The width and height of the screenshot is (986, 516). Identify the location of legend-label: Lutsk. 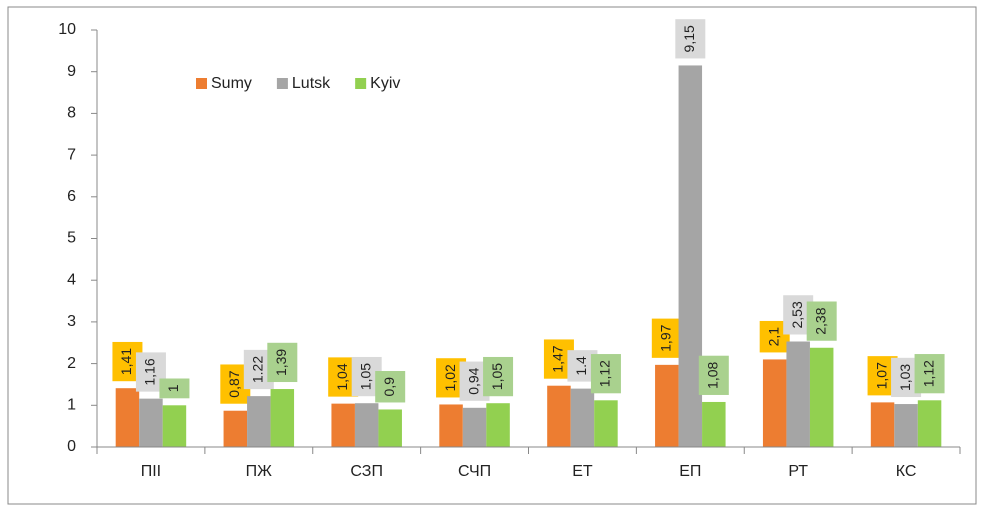
(311, 83).